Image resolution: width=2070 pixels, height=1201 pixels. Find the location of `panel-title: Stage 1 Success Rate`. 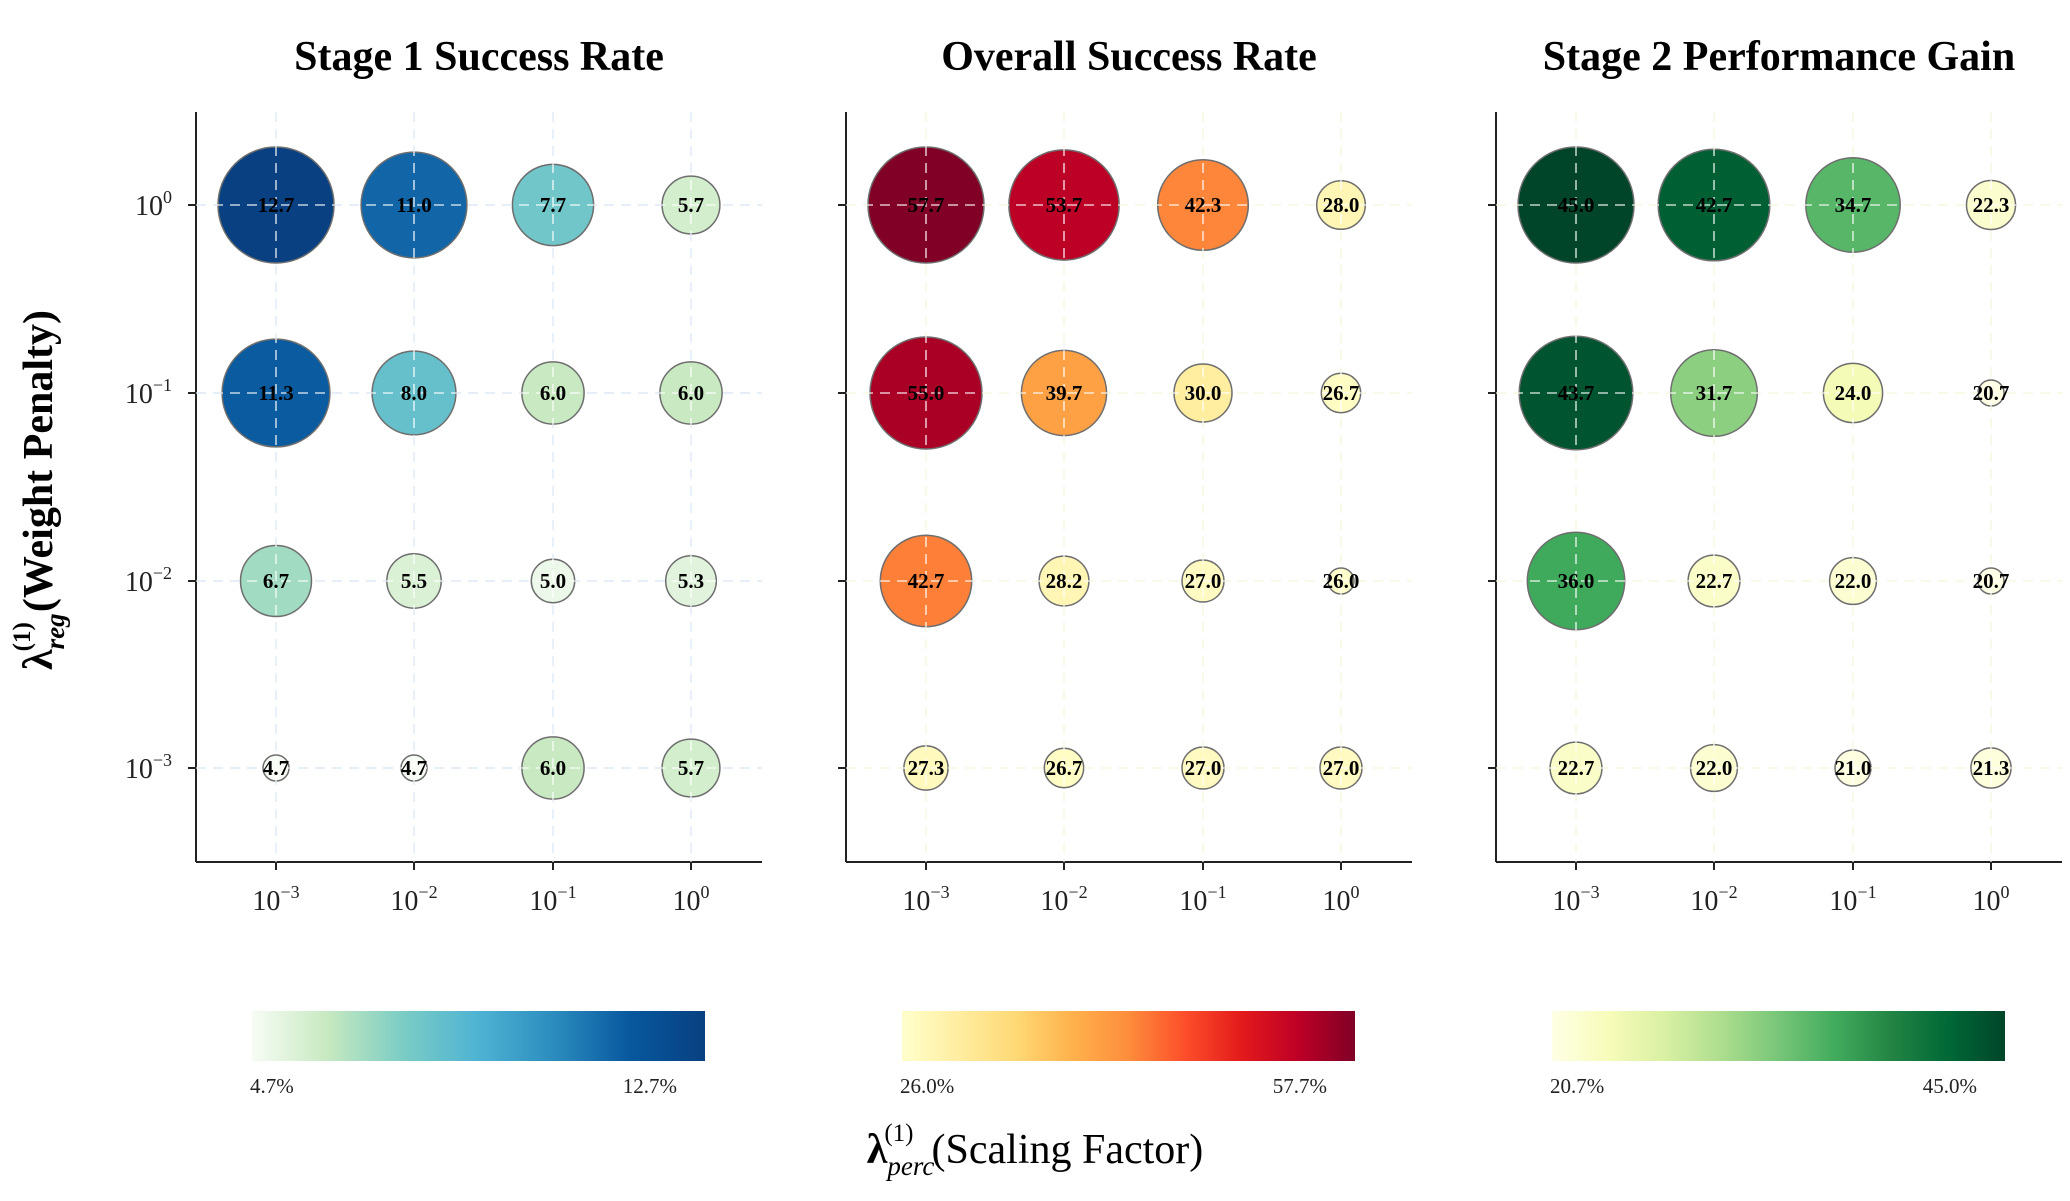

panel-title: Stage 1 Success Rate is located at coordinates (479, 57).